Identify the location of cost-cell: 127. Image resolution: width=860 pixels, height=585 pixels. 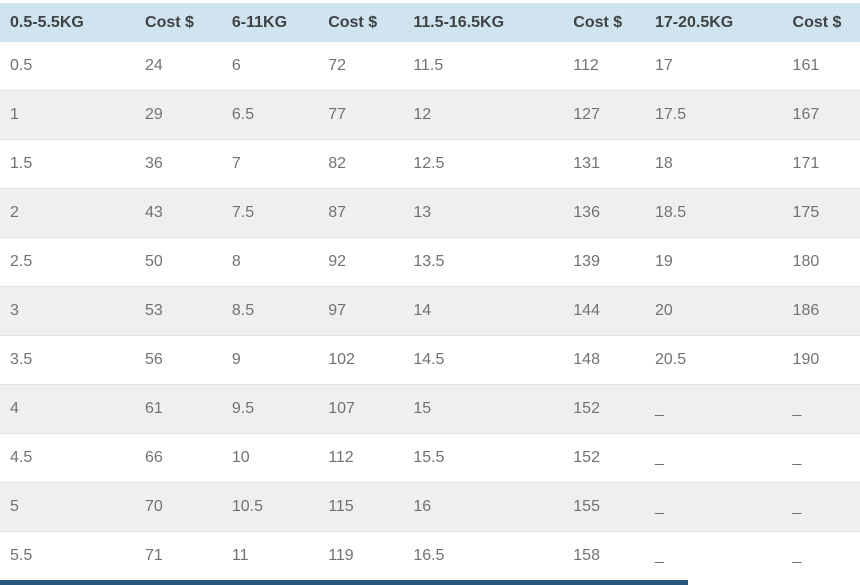
(586, 114).